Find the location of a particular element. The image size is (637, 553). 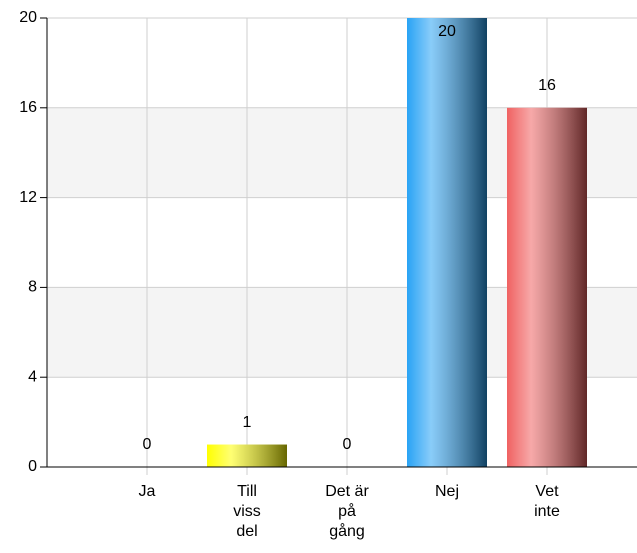

value-label: 1 is located at coordinates (247, 422).